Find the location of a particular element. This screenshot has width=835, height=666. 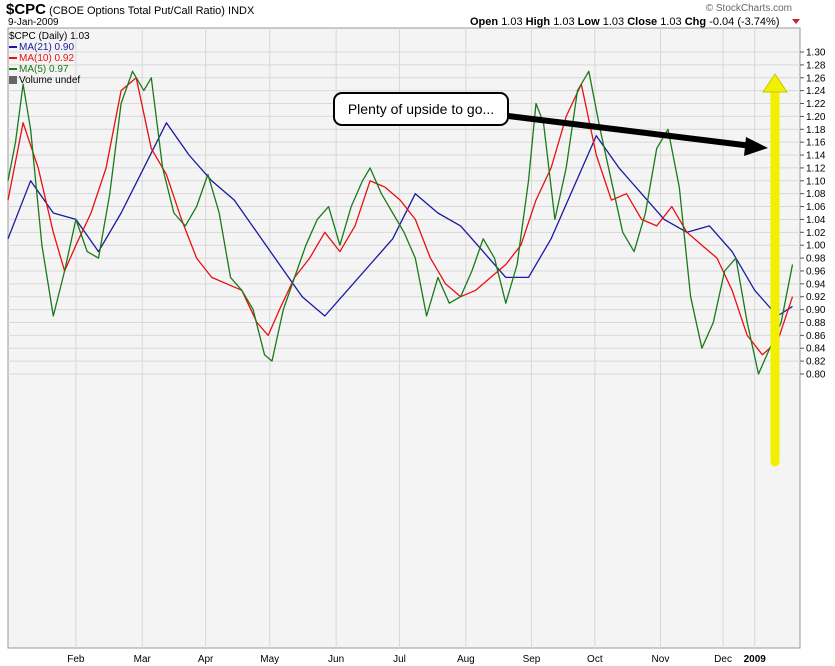

low-value: 1.03 is located at coordinates (613, 22).